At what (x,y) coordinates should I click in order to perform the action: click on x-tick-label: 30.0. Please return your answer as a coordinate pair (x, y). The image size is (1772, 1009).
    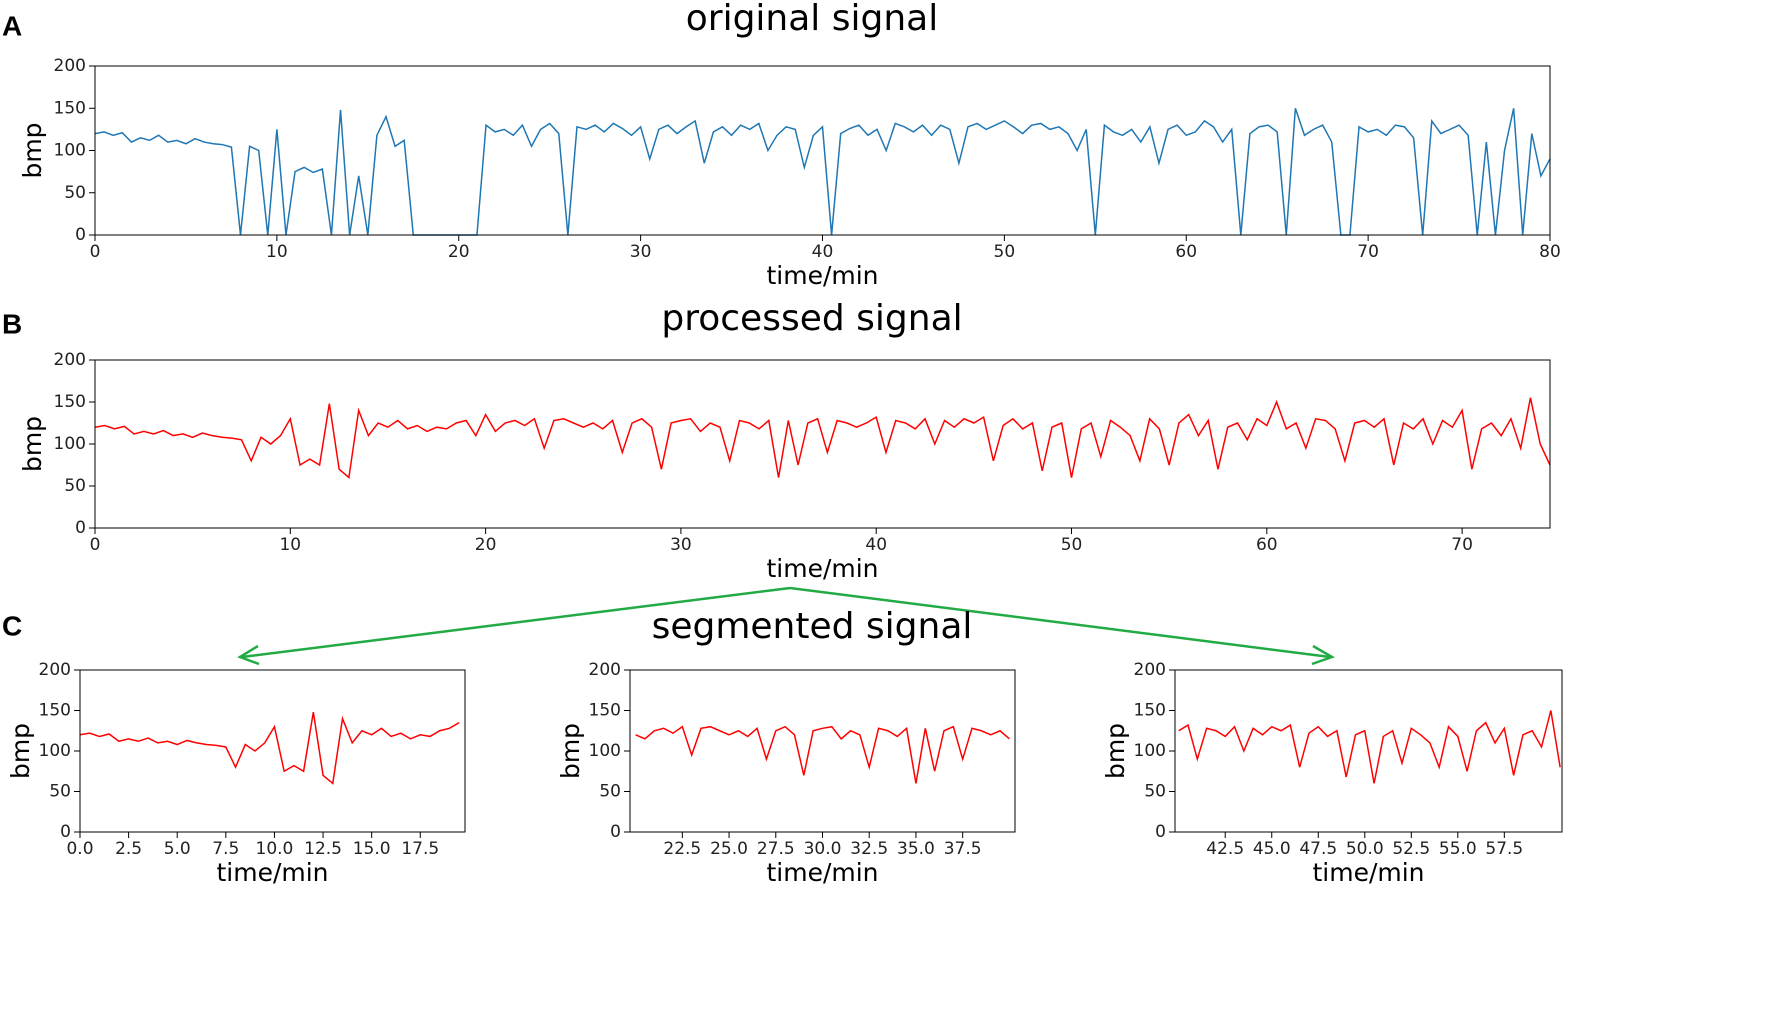
    Looking at the image, I should click on (823, 849).